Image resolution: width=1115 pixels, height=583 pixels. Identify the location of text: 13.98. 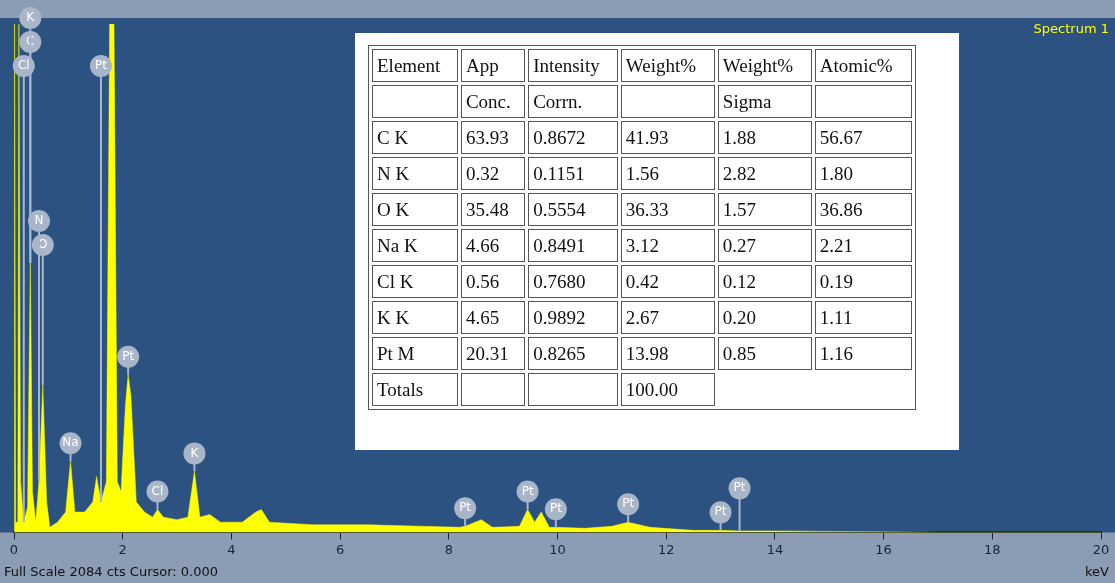
(647, 353).